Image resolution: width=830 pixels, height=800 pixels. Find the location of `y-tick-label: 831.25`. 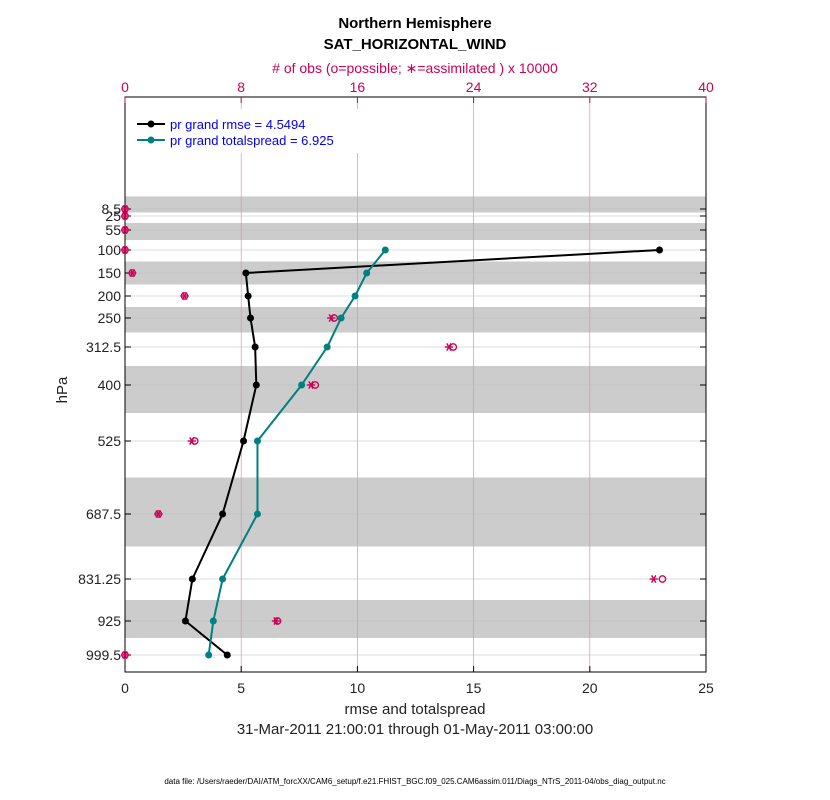

y-tick-label: 831.25 is located at coordinates (99, 579).